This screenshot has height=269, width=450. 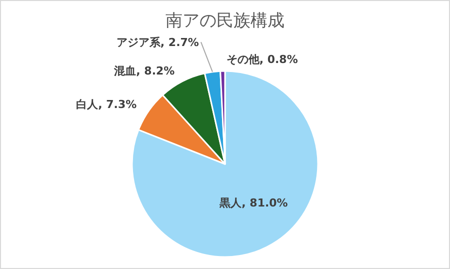 What do you see at coordinates (106, 105) in the screenshot?
I see `slice-label: 白人, 7.3%` at bounding box center [106, 105].